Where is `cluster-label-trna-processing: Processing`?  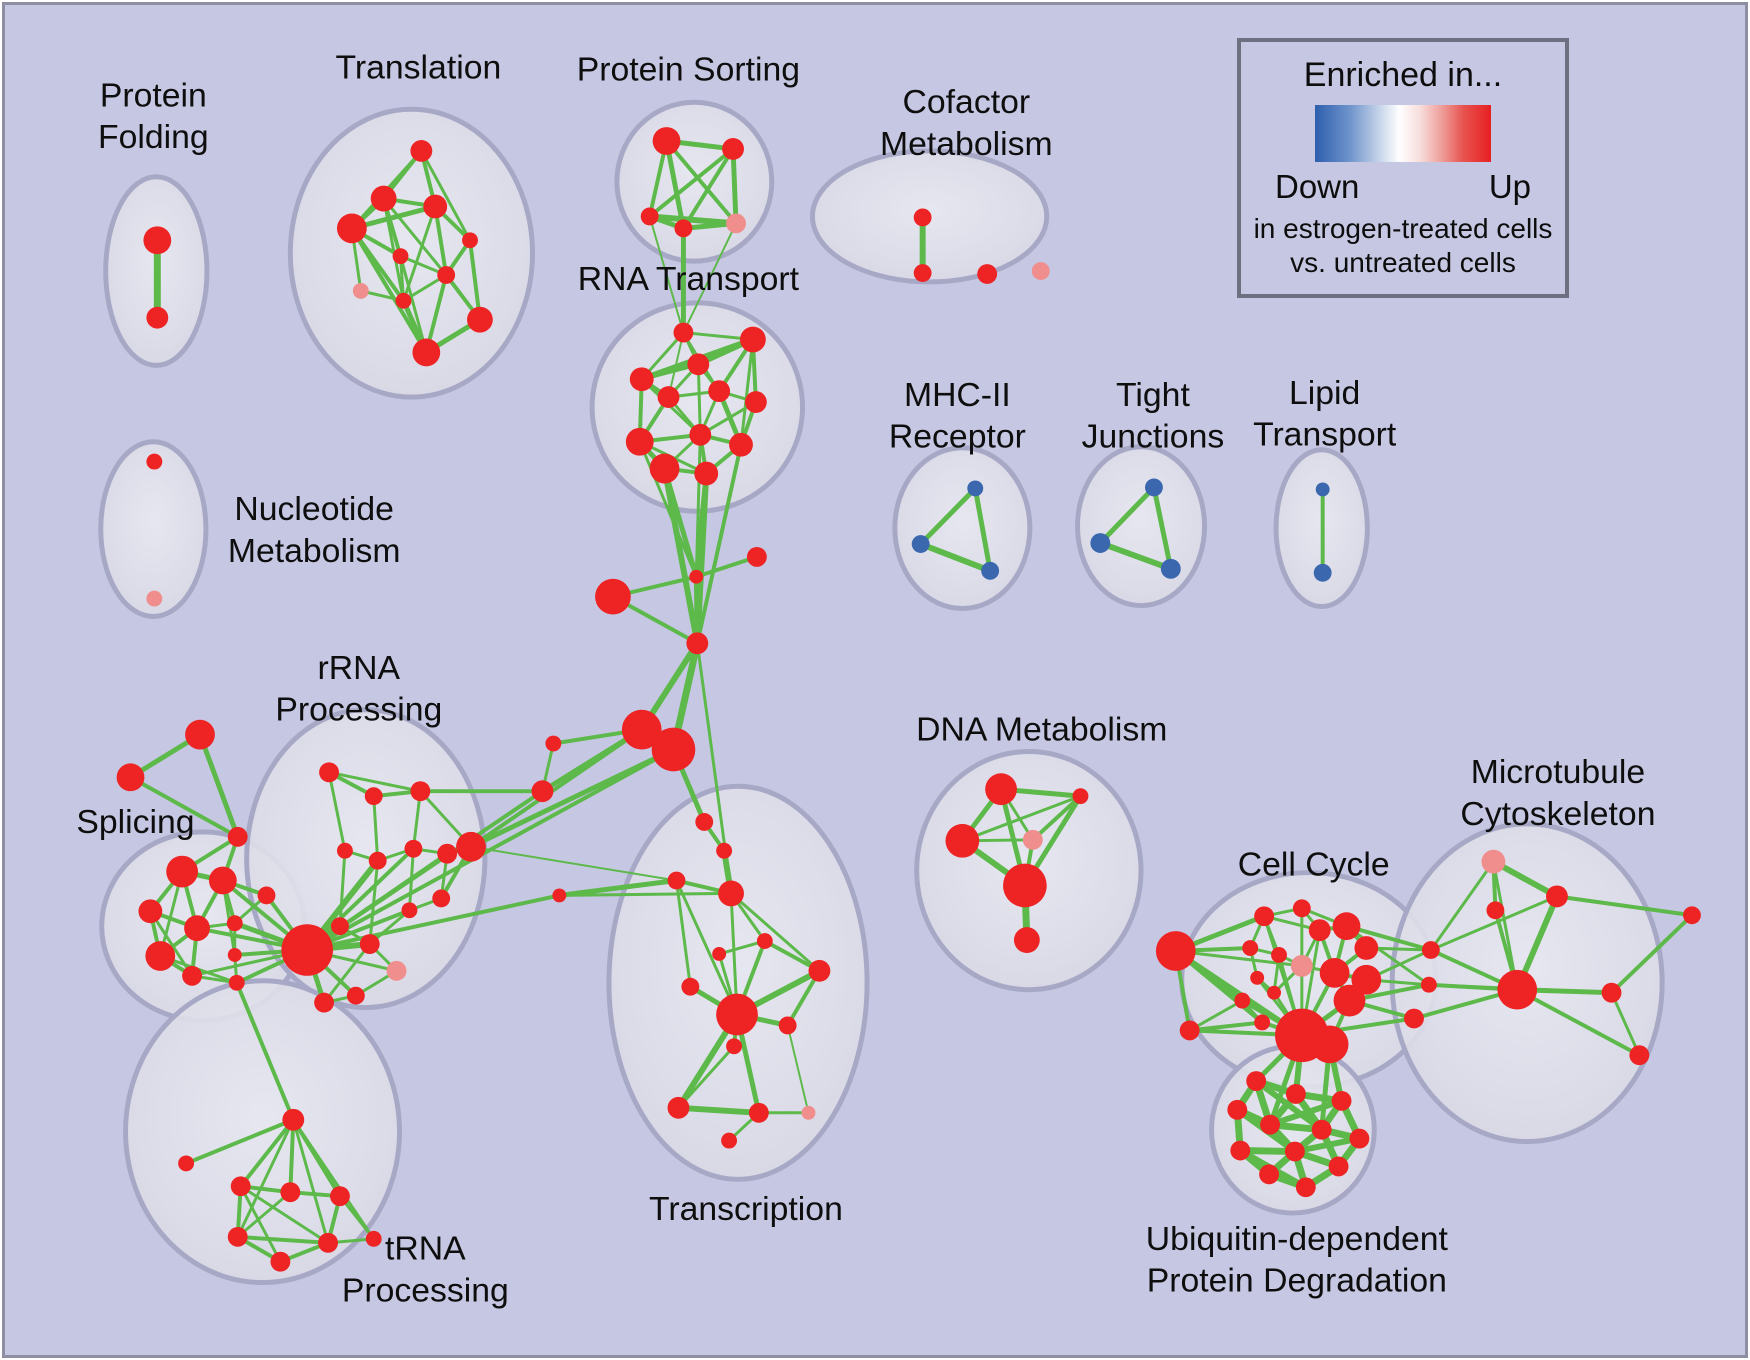 cluster-label-trna-processing: Processing is located at coordinates (425, 1290).